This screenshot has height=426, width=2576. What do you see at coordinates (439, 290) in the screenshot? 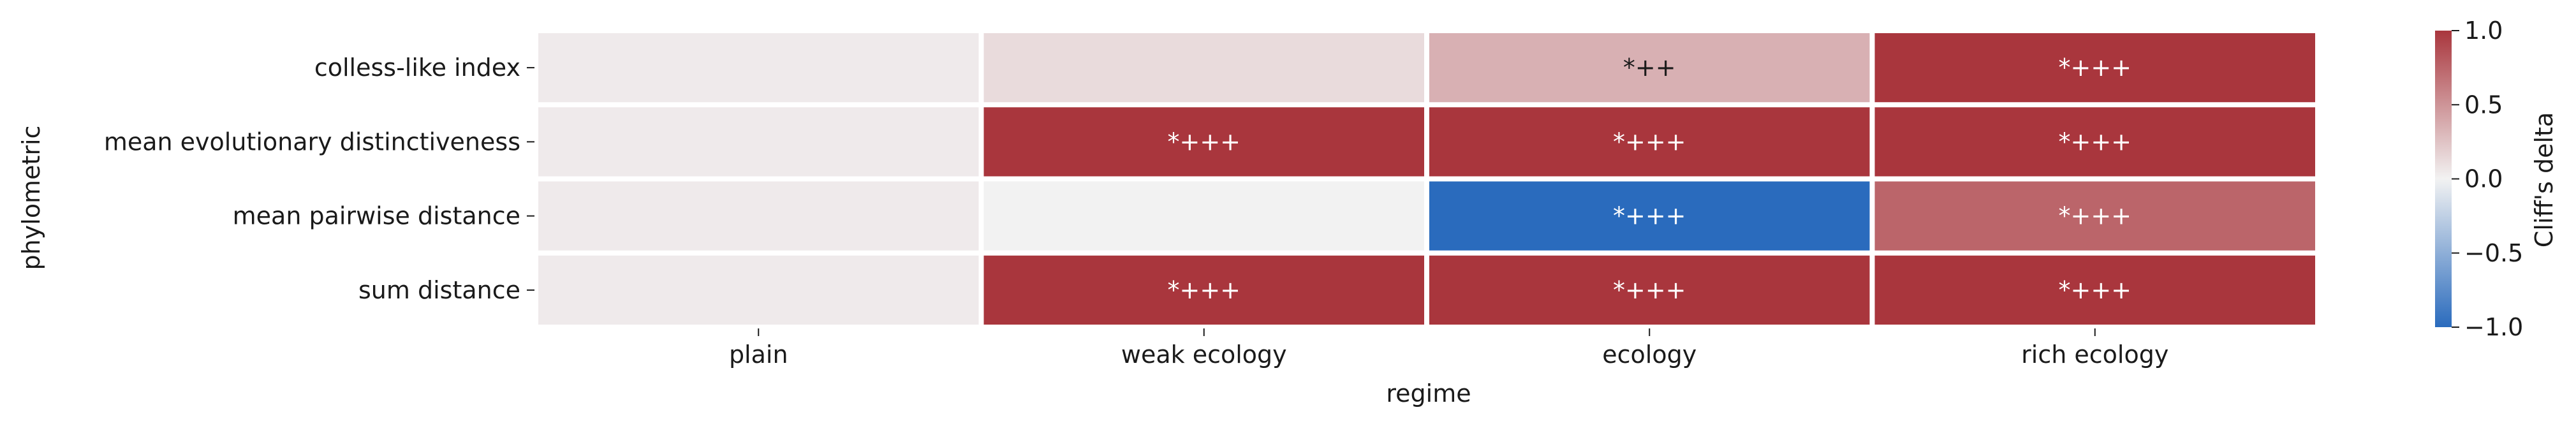
I see `y-tick-label: sum distance` at bounding box center [439, 290].